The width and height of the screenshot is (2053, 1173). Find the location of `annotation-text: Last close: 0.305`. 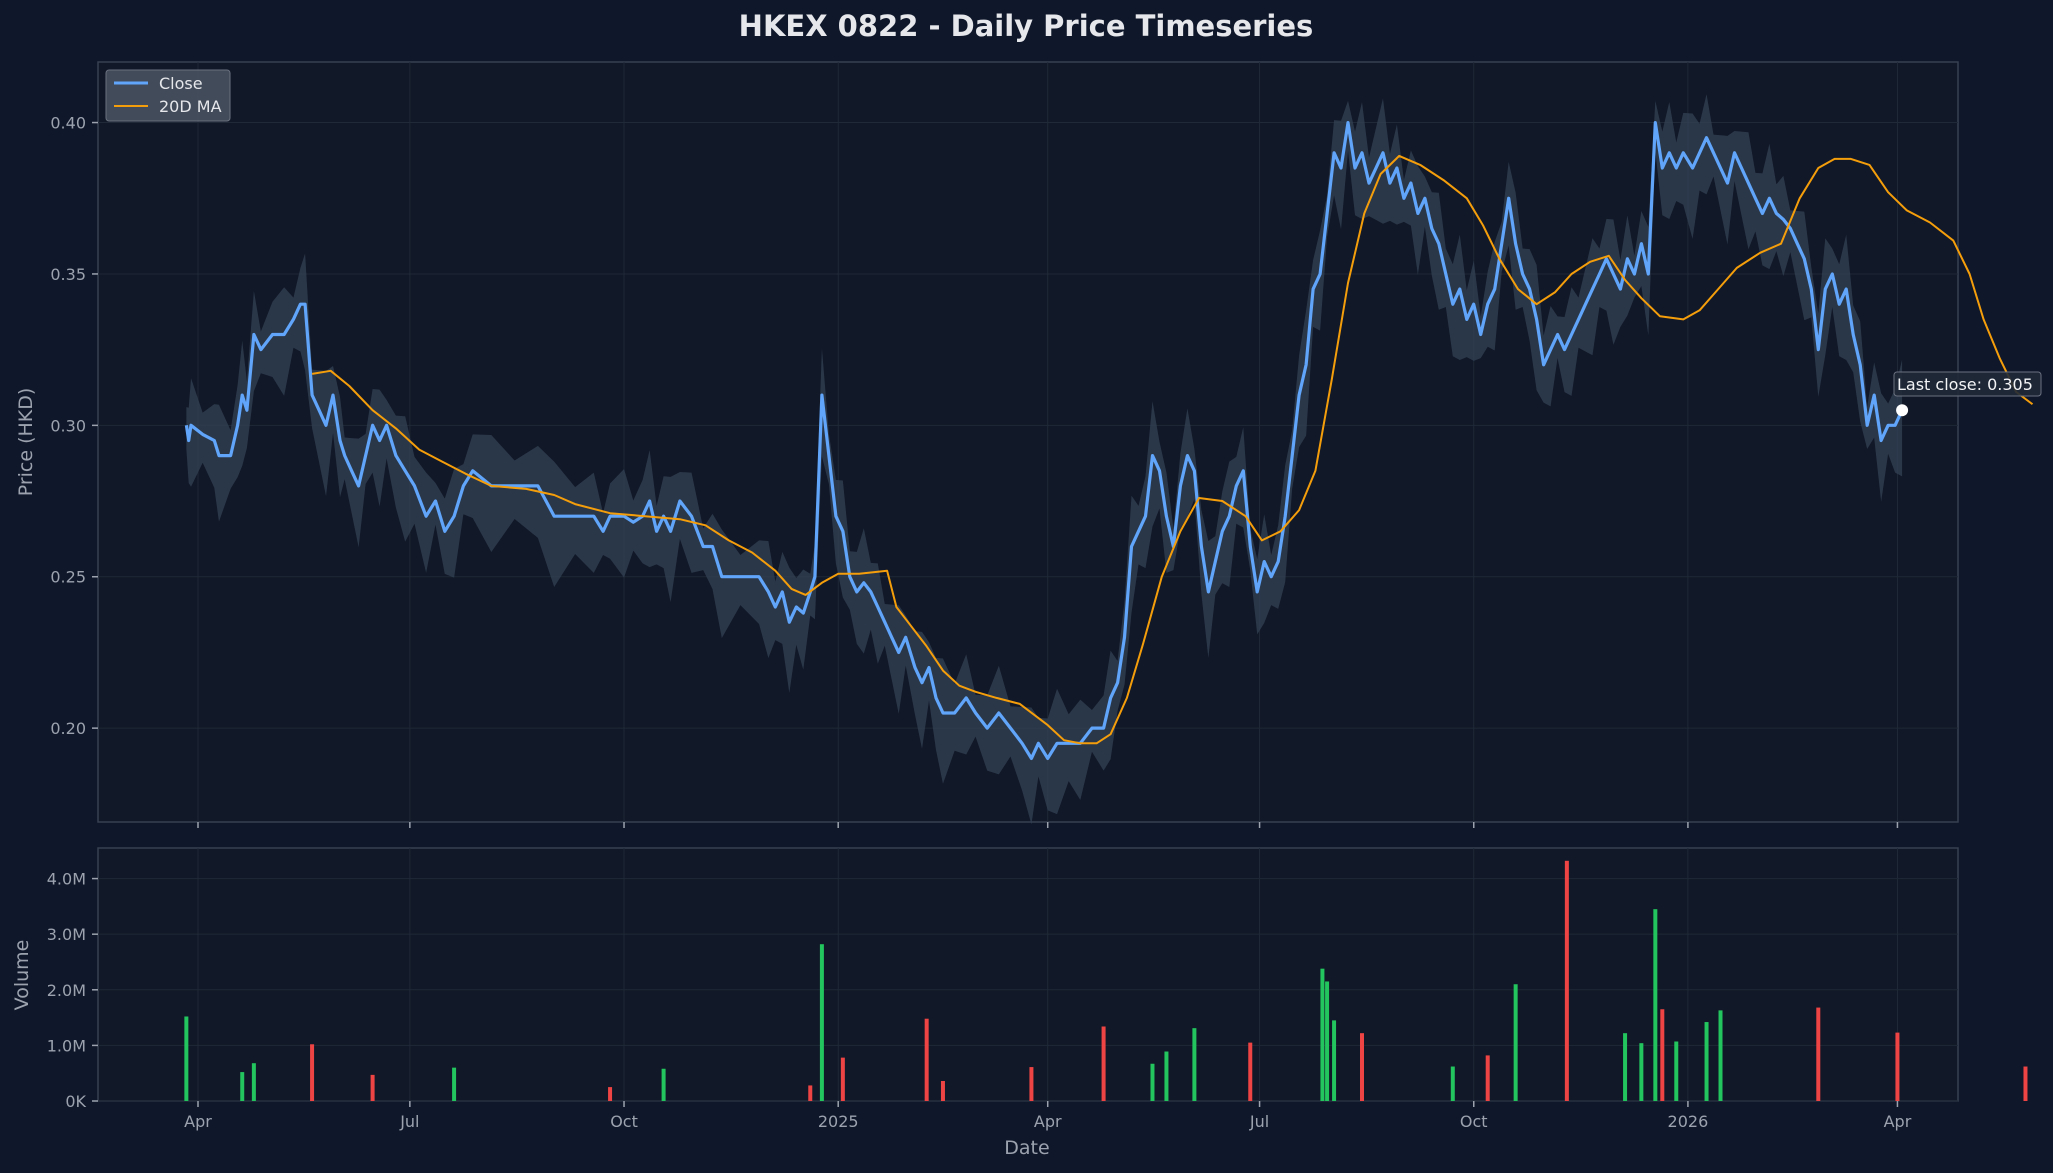

annotation-text: Last close: 0.305 is located at coordinates (1965, 384).